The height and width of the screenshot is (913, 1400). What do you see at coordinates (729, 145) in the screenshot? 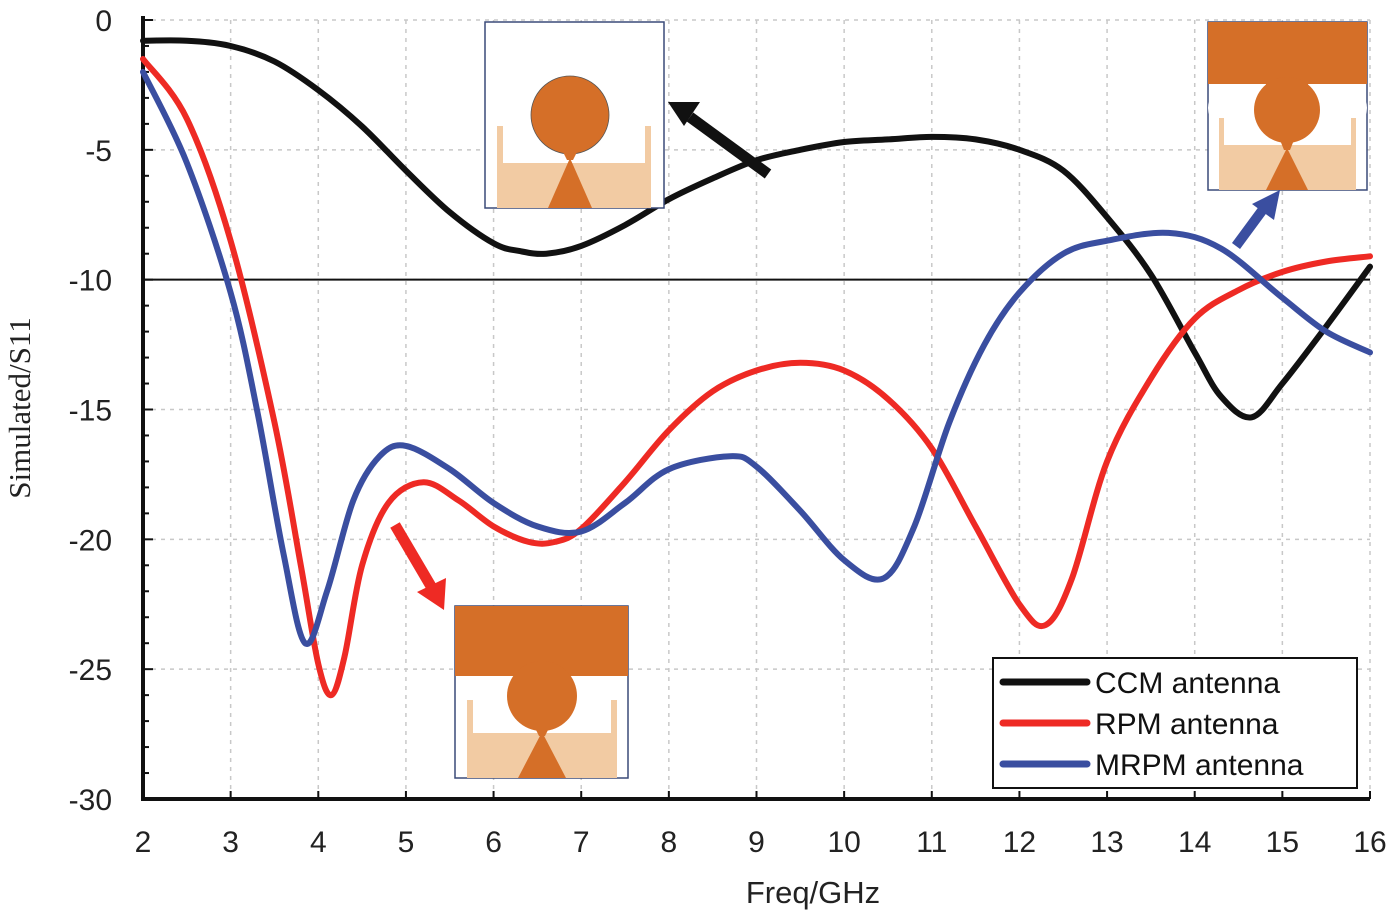
I see `ccm-arrow-shaft` at bounding box center [729, 145].